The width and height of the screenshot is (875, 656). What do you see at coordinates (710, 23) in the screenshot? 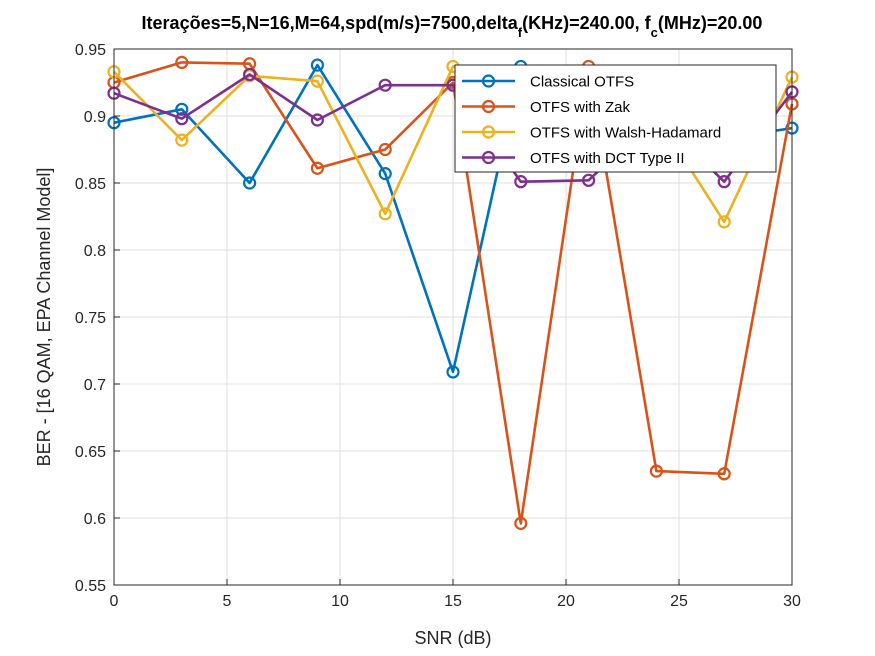
I see `chart-title-end: (MHz)=20.00` at bounding box center [710, 23].